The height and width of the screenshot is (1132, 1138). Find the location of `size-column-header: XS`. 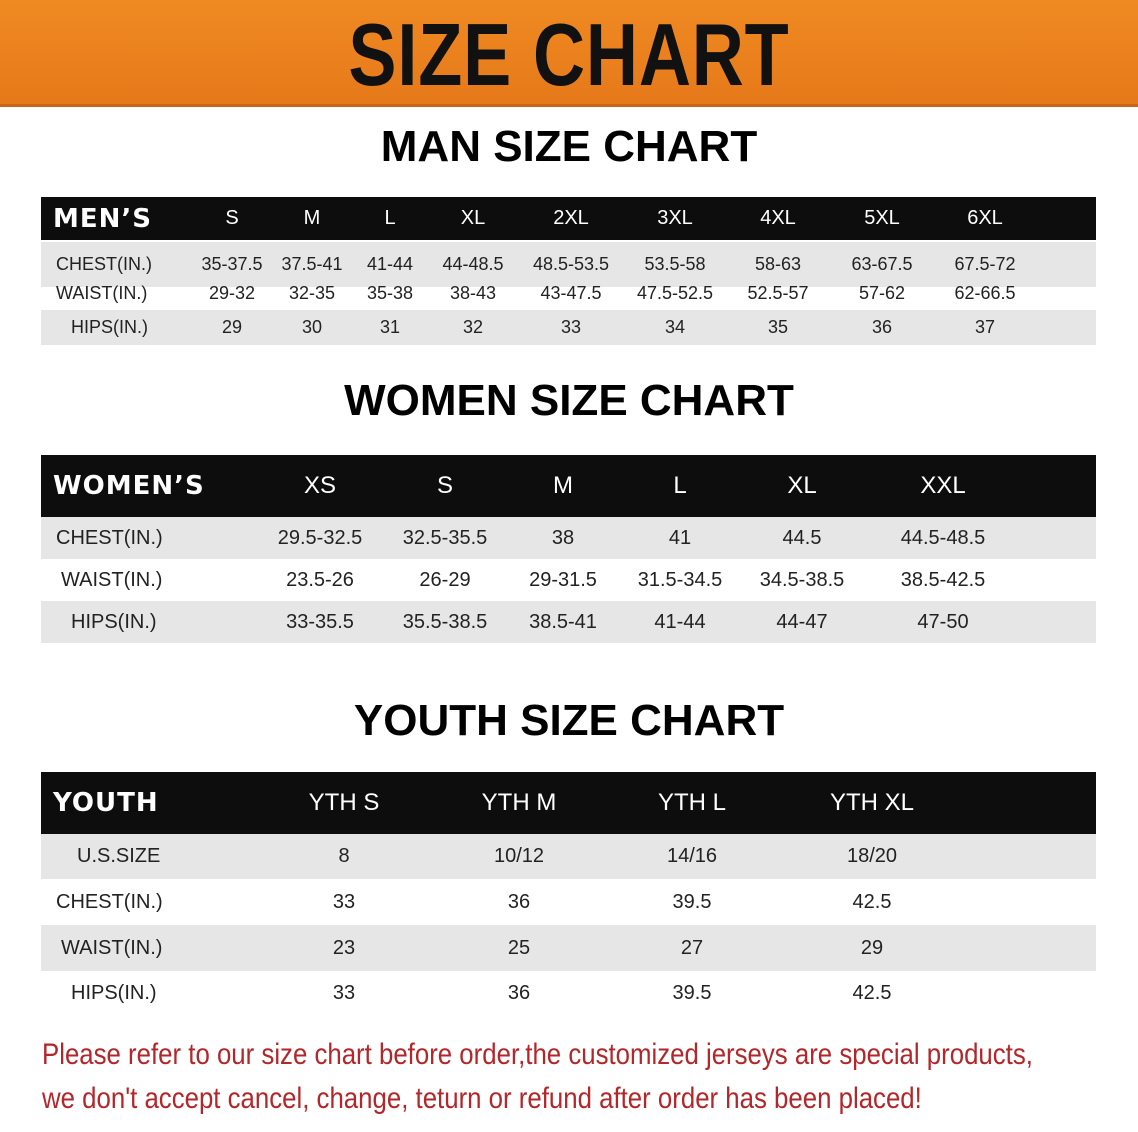

size-column-header: XS is located at coordinates (320, 486).